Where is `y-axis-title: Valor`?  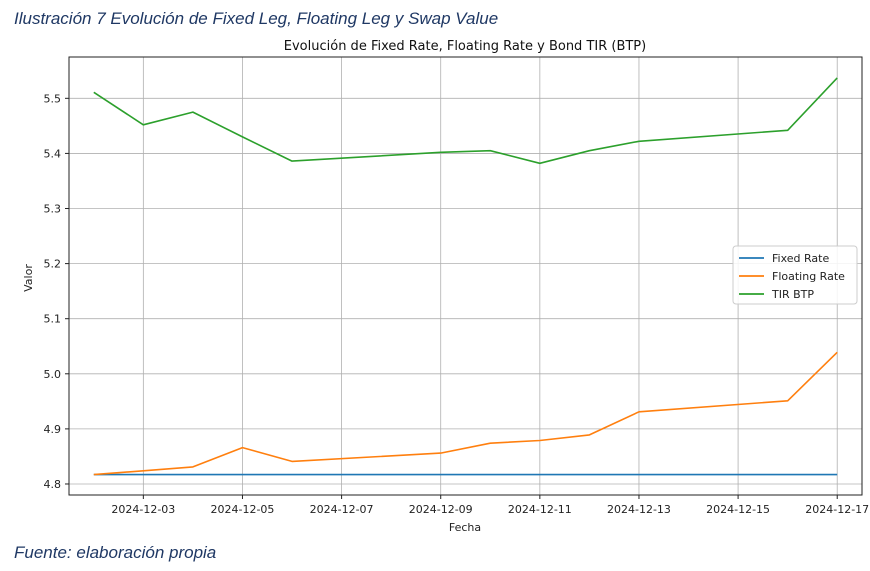
y-axis-title: Valor is located at coordinates (28, 278).